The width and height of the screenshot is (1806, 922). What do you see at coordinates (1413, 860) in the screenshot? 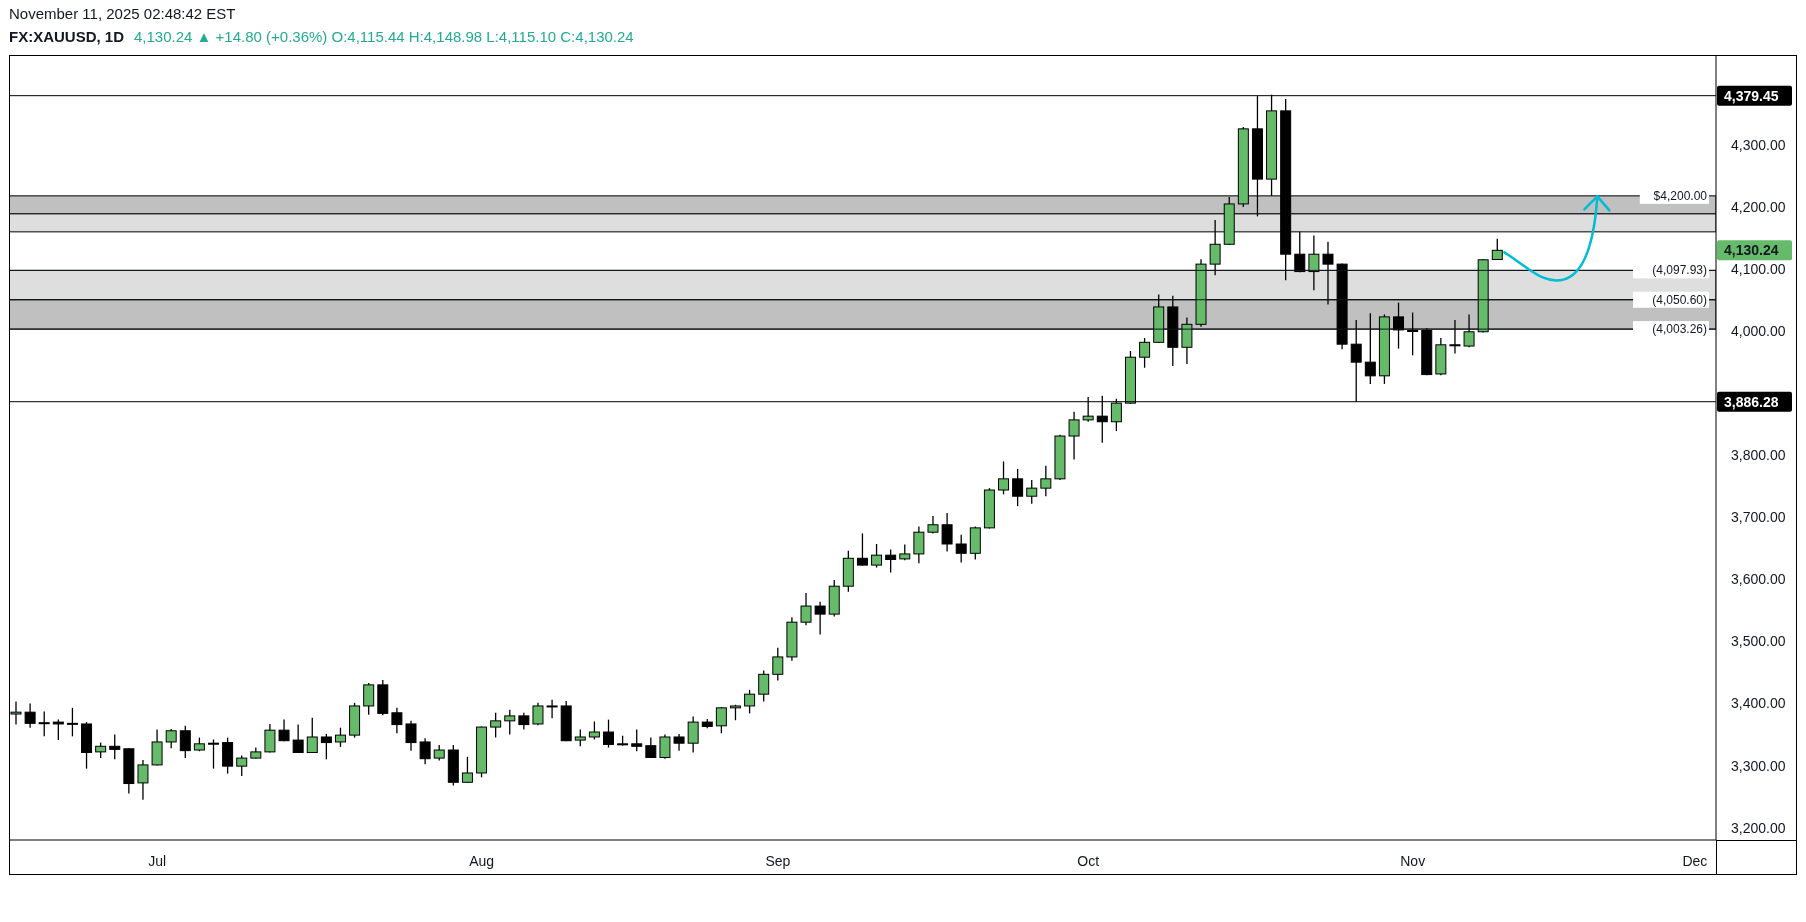
I see `x-tick-label: Nov` at bounding box center [1413, 860].